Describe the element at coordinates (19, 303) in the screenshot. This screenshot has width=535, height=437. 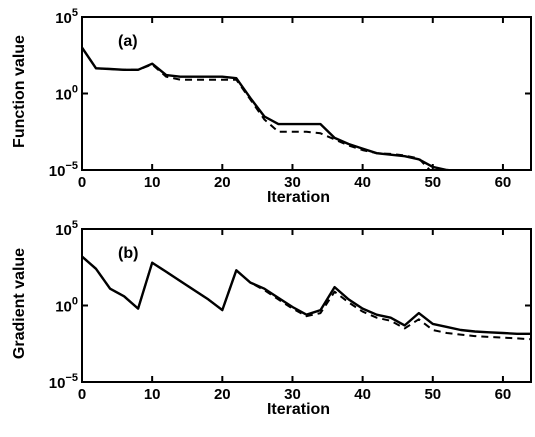
I see `y-axis-label: Gradient value` at that location.